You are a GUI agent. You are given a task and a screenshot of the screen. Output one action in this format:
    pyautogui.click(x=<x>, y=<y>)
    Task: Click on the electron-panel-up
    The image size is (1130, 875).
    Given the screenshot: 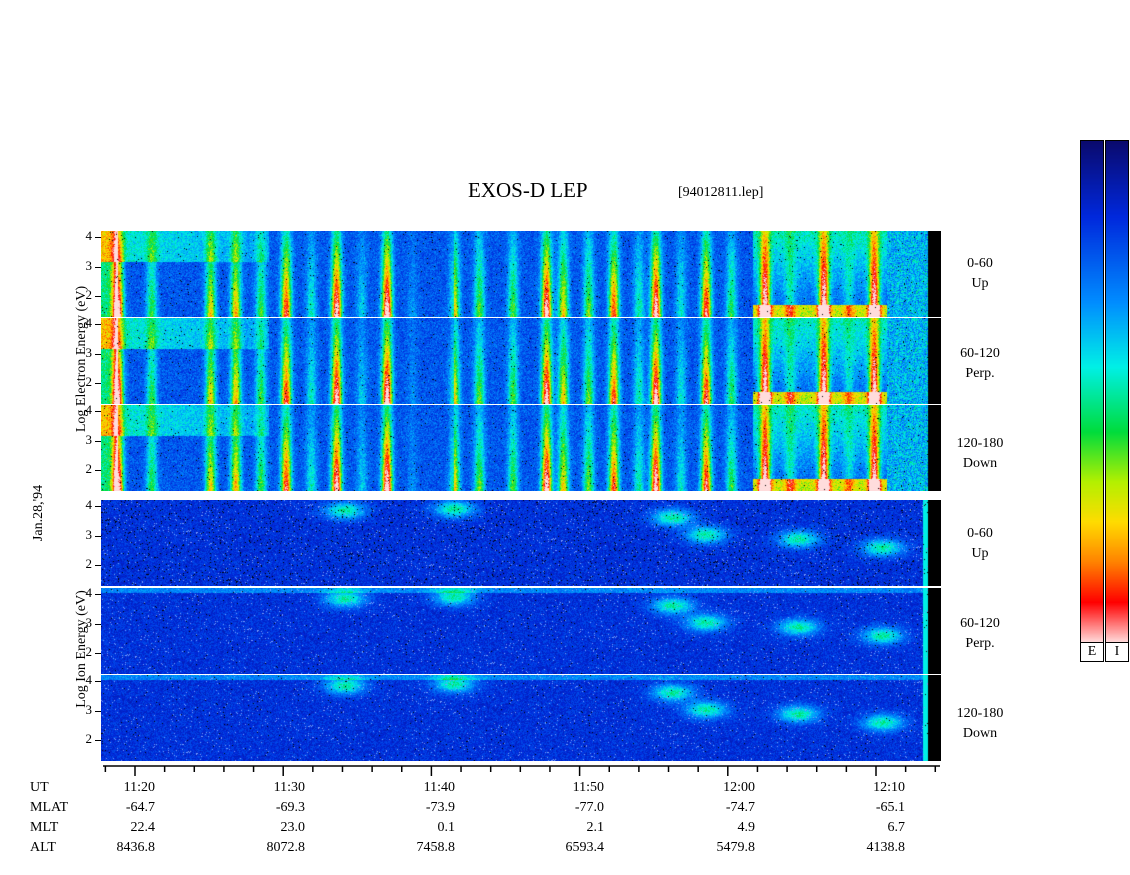 What is the action you would take?
    pyautogui.click(x=521, y=274)
    